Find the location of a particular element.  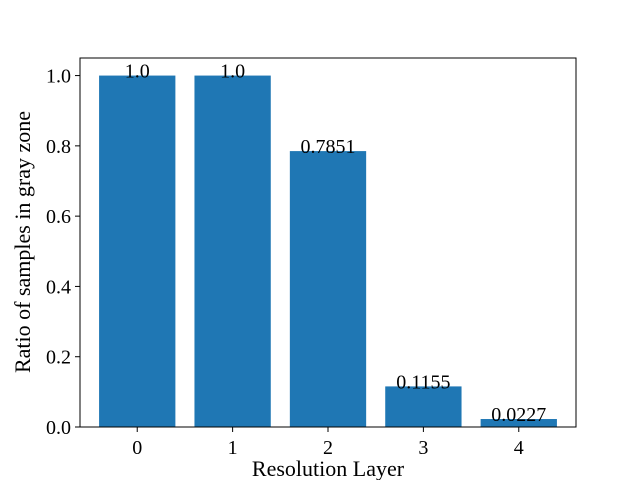

data-label-2: 0.7851 is located at coordinates (328, 147).